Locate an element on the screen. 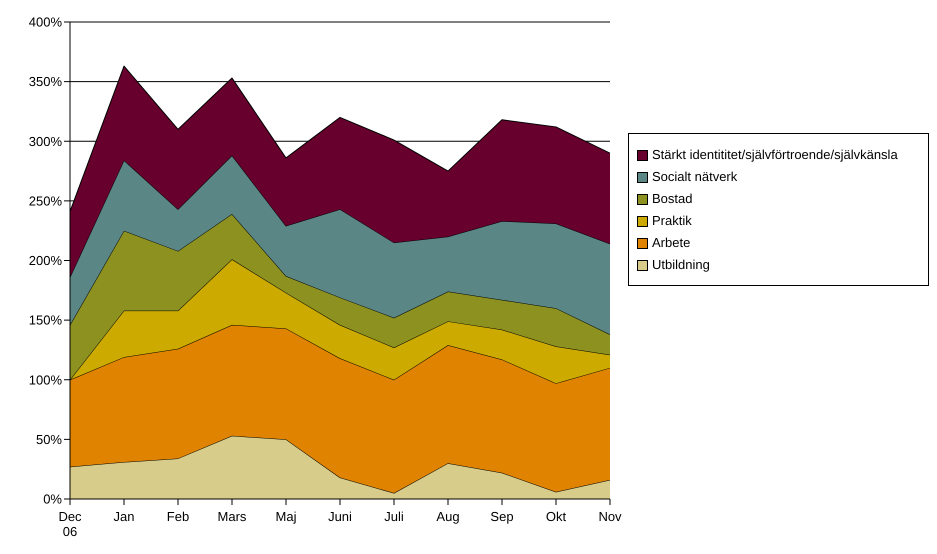  y-tick-label: 150% is located at coordinates (45, 320).